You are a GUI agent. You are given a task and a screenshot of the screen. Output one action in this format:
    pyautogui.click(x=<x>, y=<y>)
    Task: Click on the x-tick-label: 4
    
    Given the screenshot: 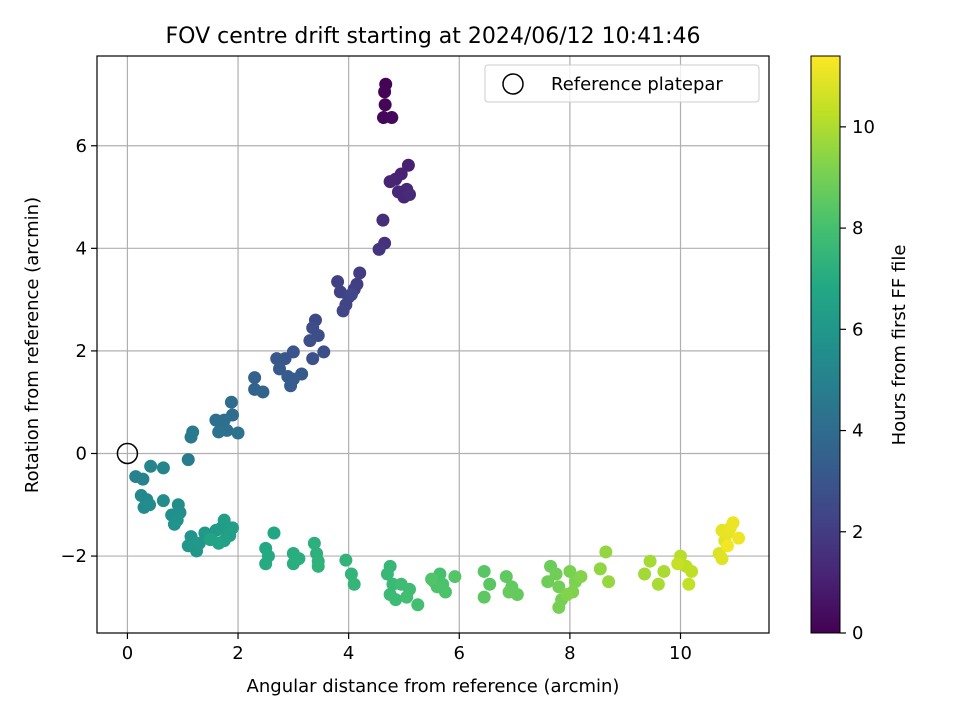 What is the action you would take?
    pyautogui.click(x=348, y=653)
    